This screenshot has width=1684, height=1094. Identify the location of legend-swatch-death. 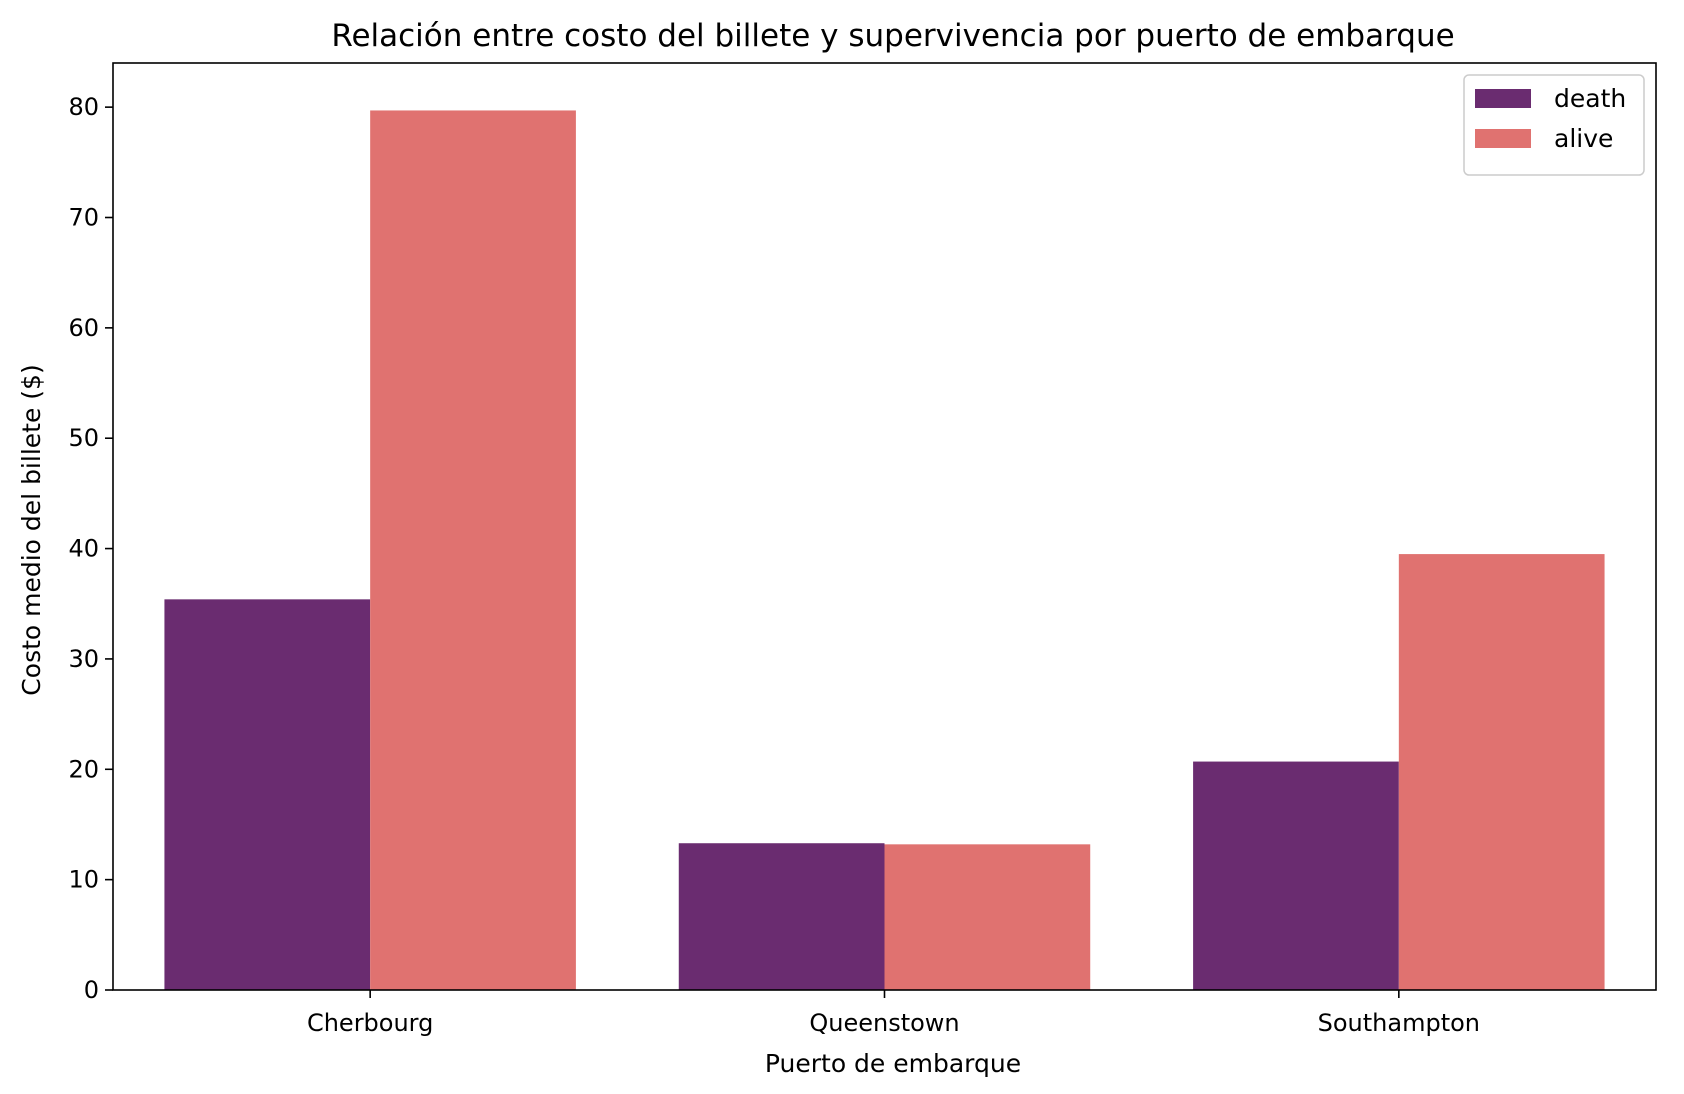
(1503, 98).